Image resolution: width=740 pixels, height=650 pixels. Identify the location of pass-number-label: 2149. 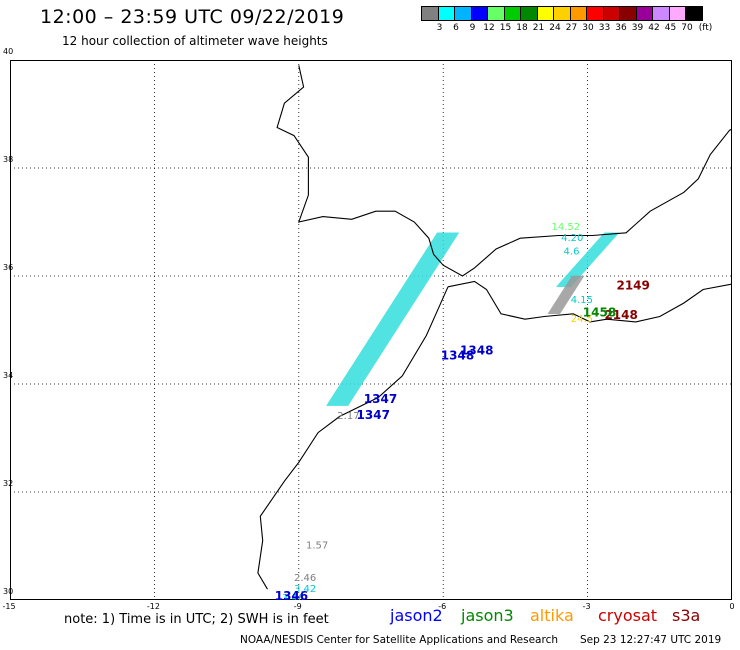
(632, 286).